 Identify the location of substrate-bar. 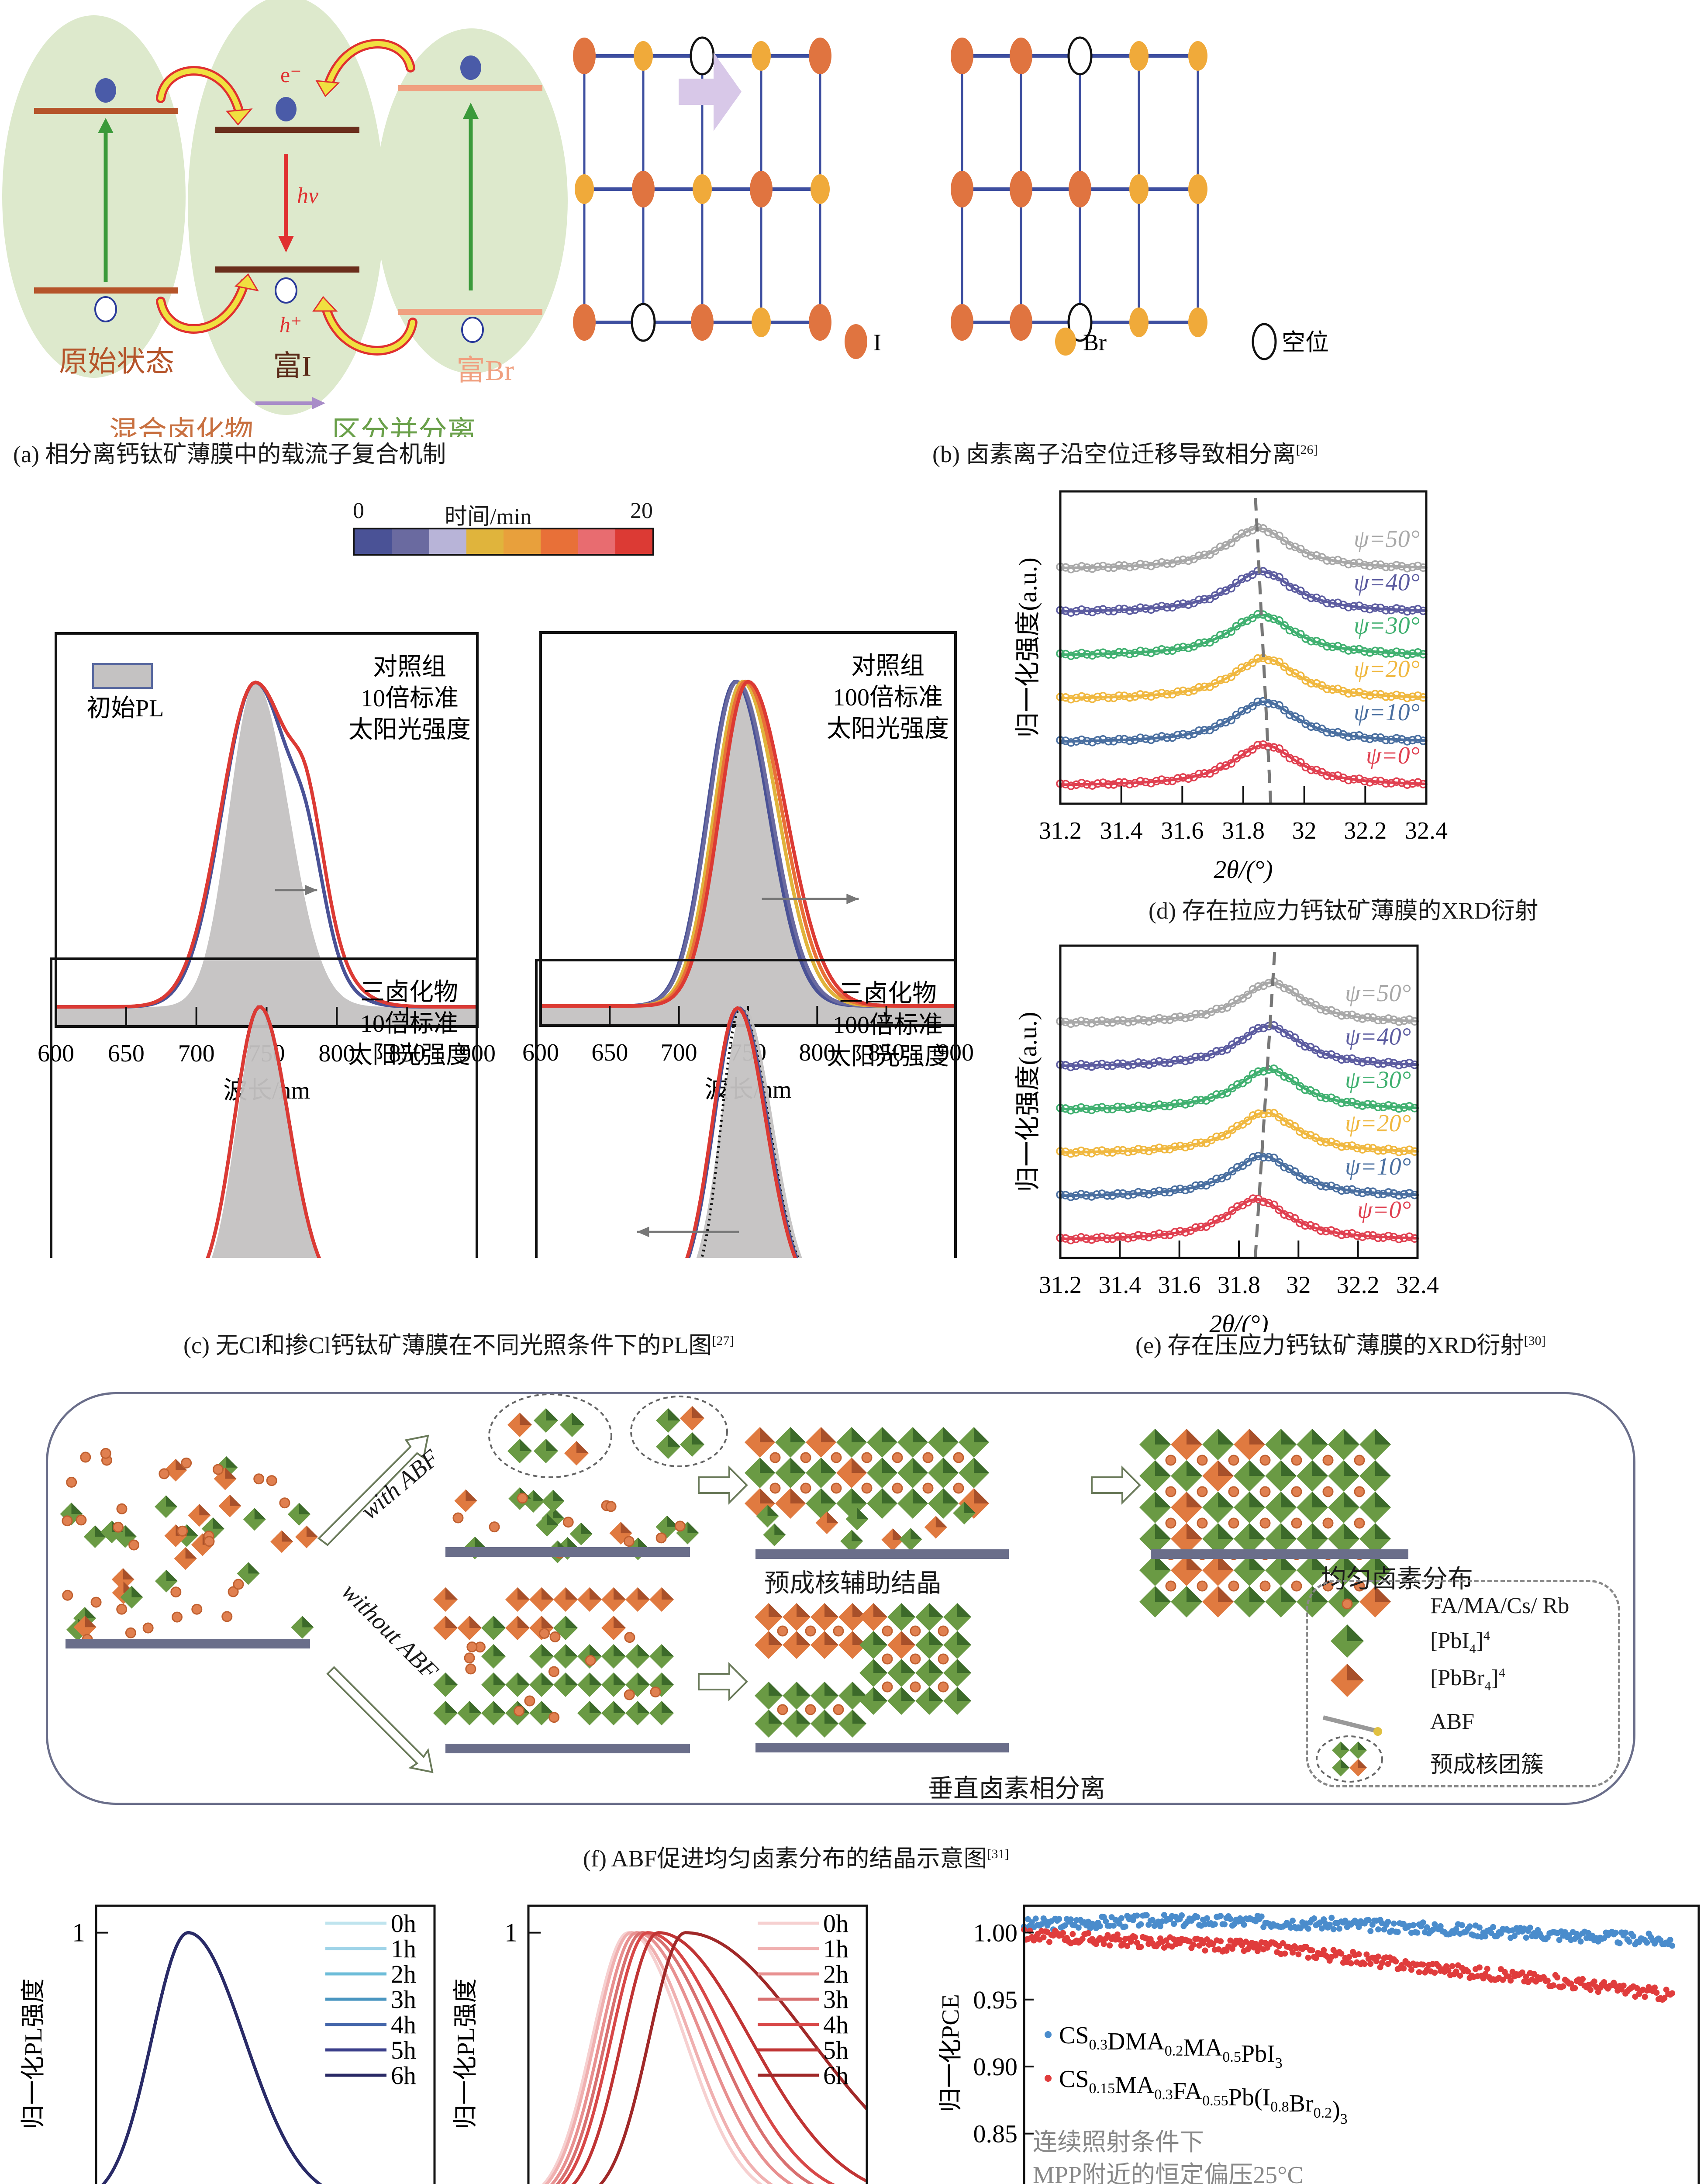
(1279, 1554).